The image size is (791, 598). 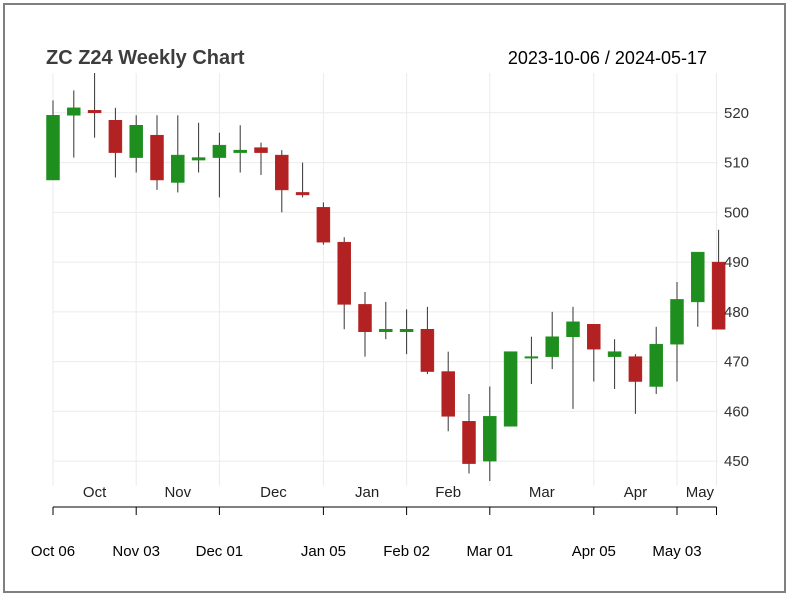 What do you see at coordinates (736, 312) in the screenshot?
I see `y-tick-label: 480` at bounding box center [736, 312].